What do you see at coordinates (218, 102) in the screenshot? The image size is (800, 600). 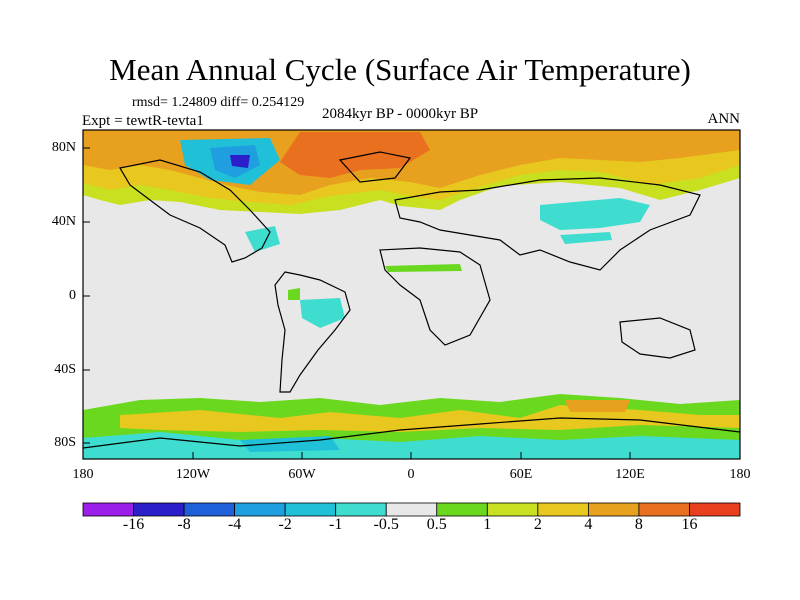 I see `stats-text: rmsd= 1.24809 diff= 0.254129` at bounding box center [218, 102].